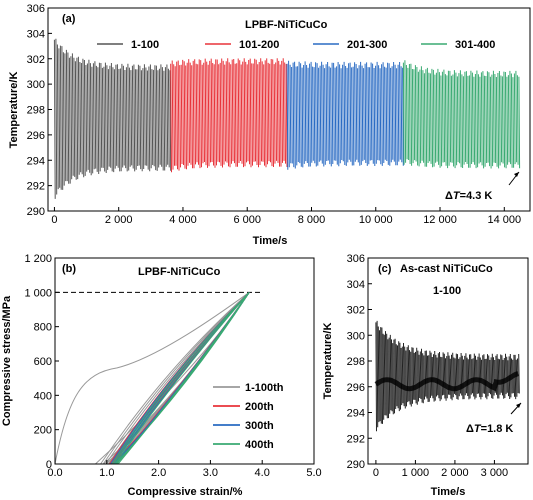  What do you see at coordinates (185, 492) in the screenshot?
I see `panel-b-xlabel: Compressive strain/%` at bounding box center [185, 492].